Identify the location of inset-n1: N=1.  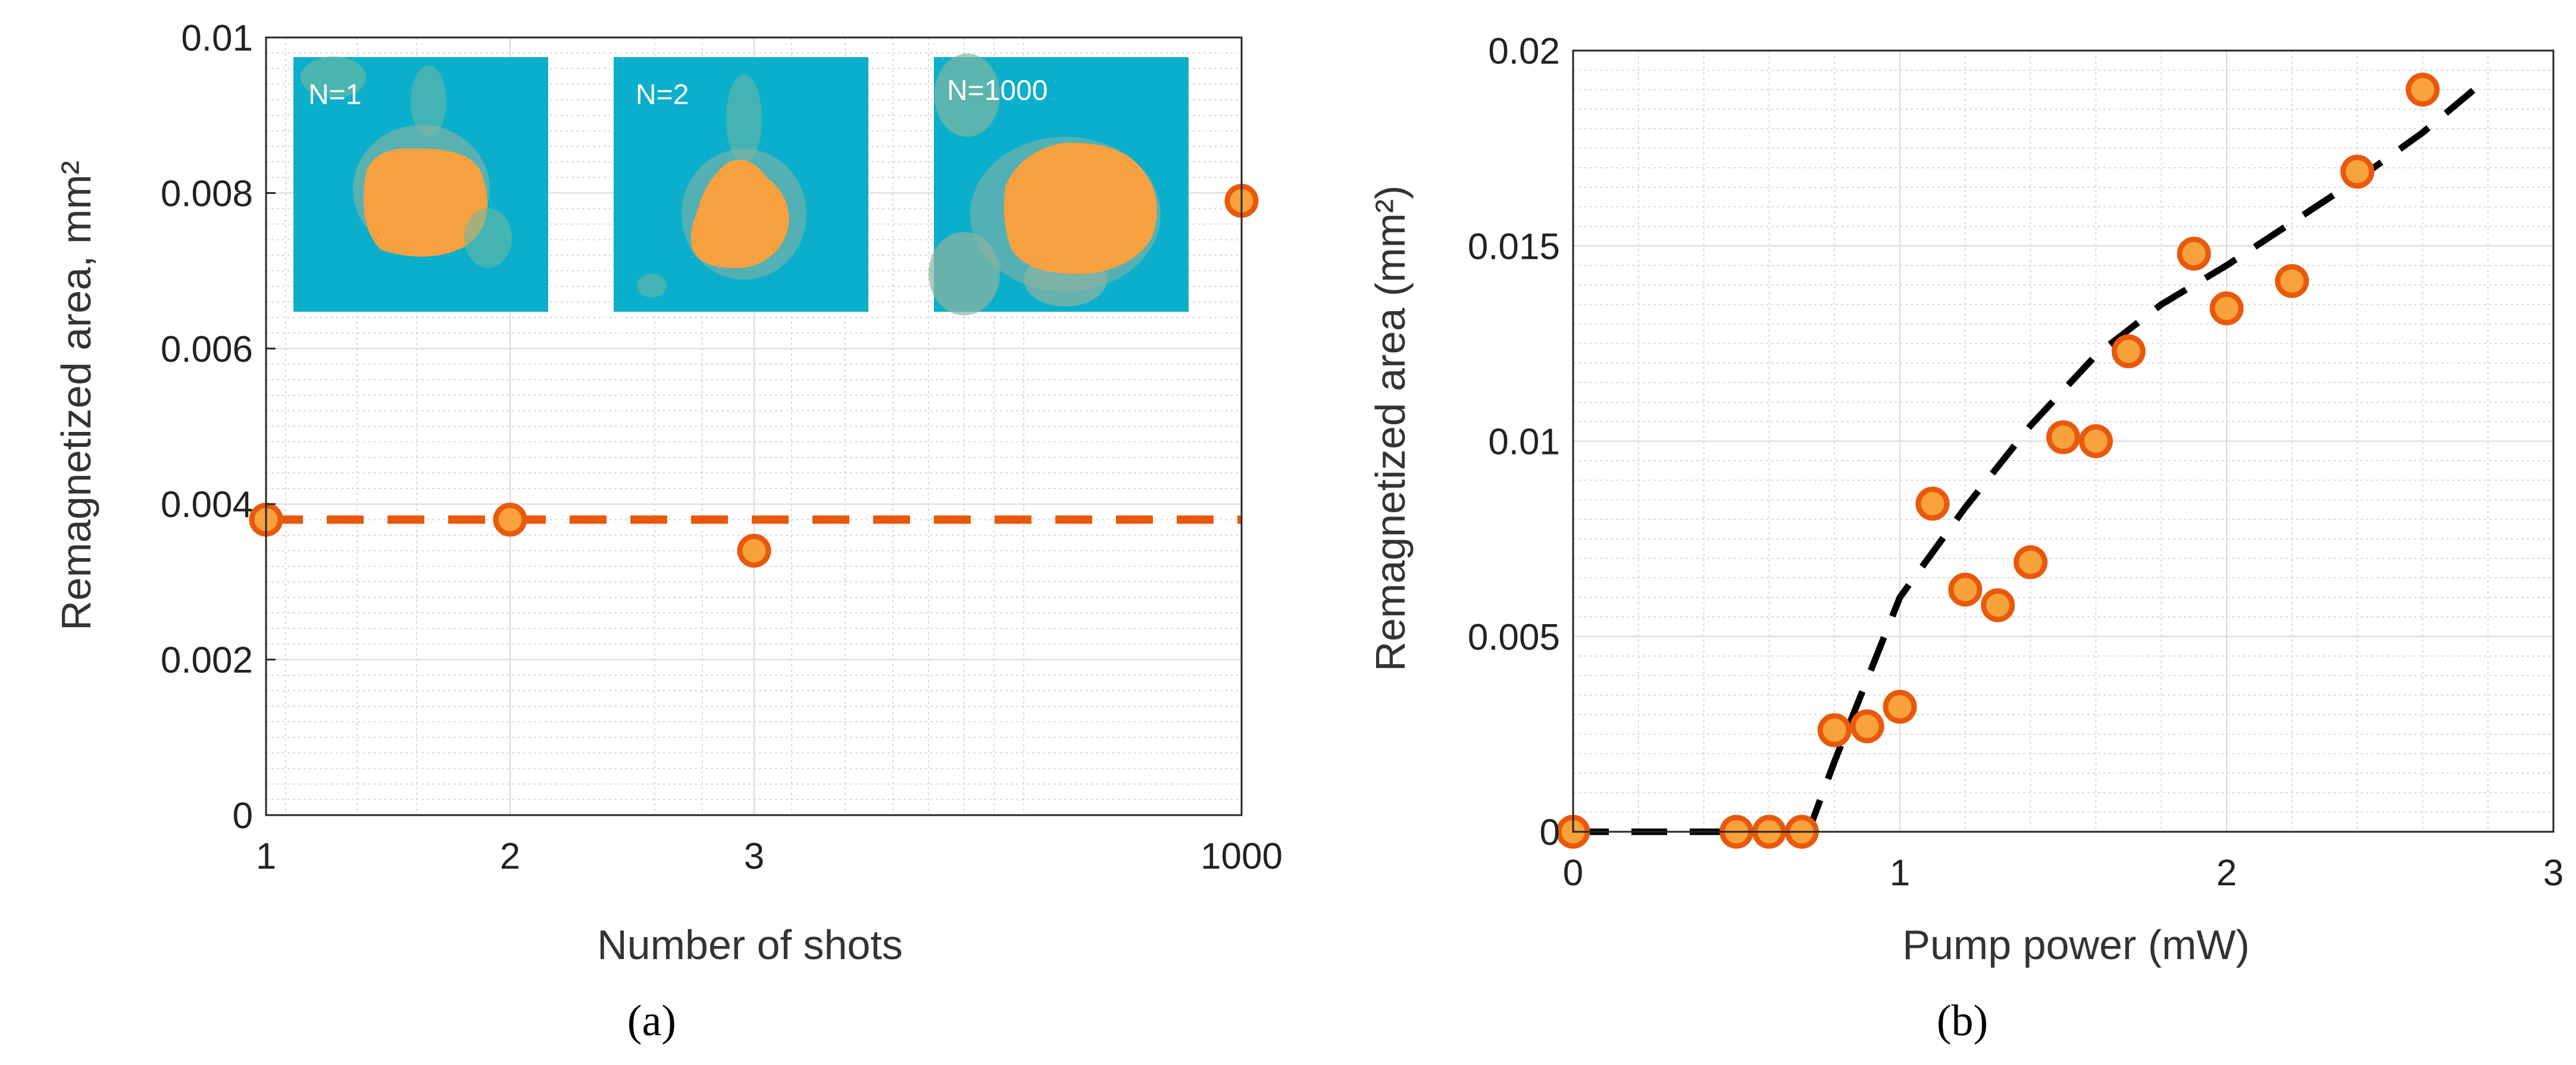
(420, 184).